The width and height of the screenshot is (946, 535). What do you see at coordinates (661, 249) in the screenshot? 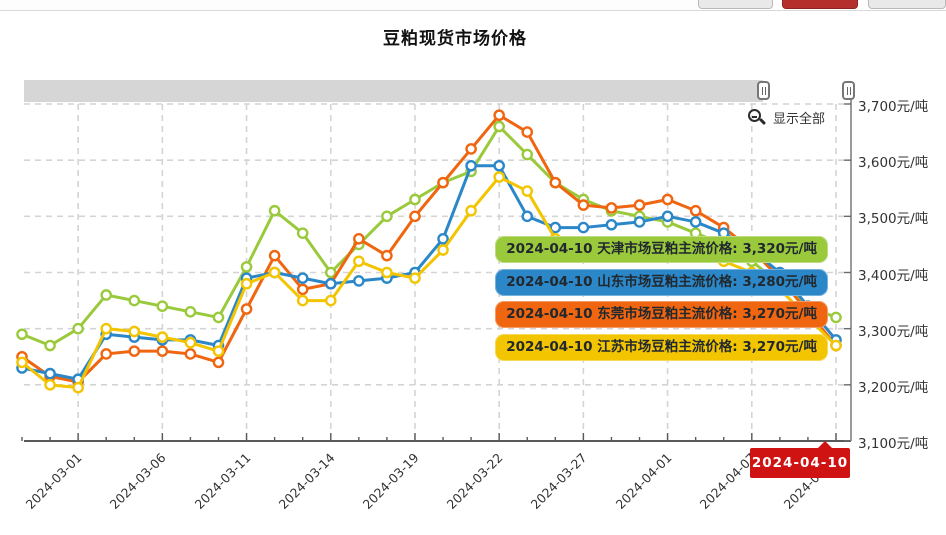
I see `price-tooltip: 2024-04-10 天津市场豆粕主流价格: 3,320元/吨` at bounding box center [661, 249].